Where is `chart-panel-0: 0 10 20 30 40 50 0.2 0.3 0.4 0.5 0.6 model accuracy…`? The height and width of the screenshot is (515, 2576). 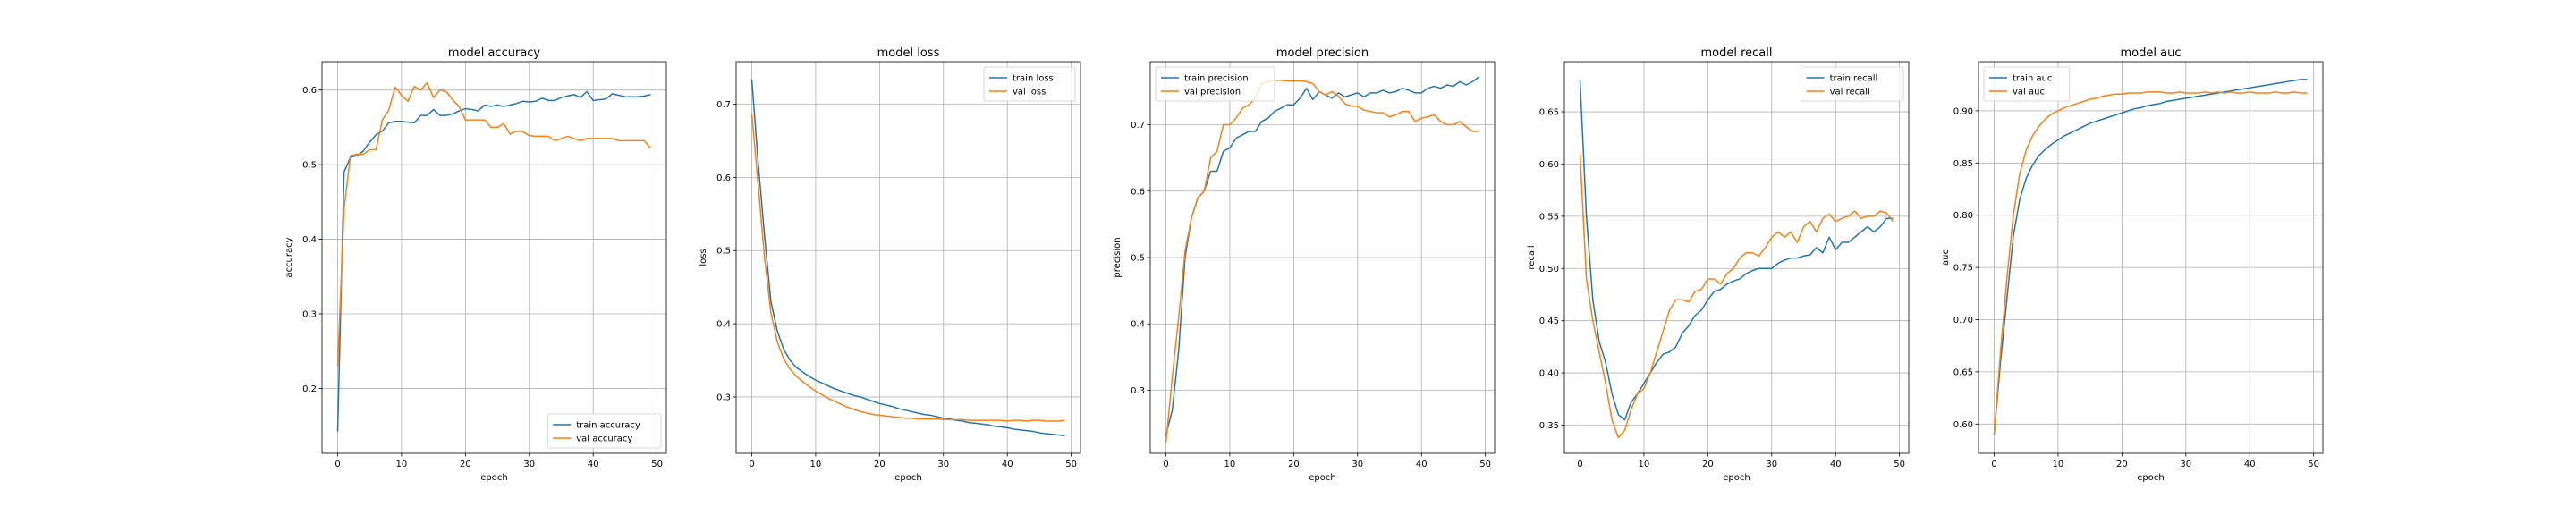 chart-panel-0: 0 10 20 30 40 50 0.2 0.3 0.4 0.5 0.6 model accuracy… is located at coordinates (475, 264).